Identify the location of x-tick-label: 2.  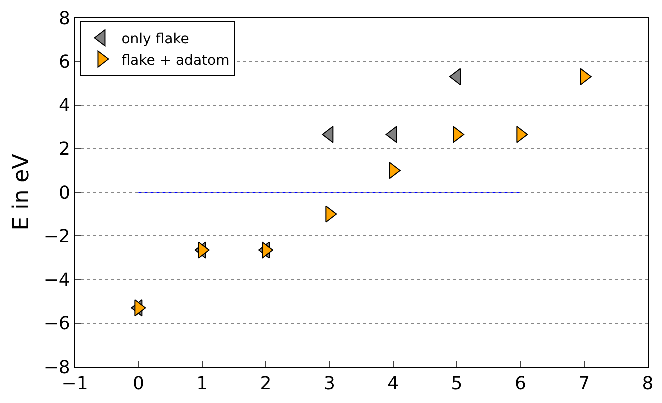
(266, 384).